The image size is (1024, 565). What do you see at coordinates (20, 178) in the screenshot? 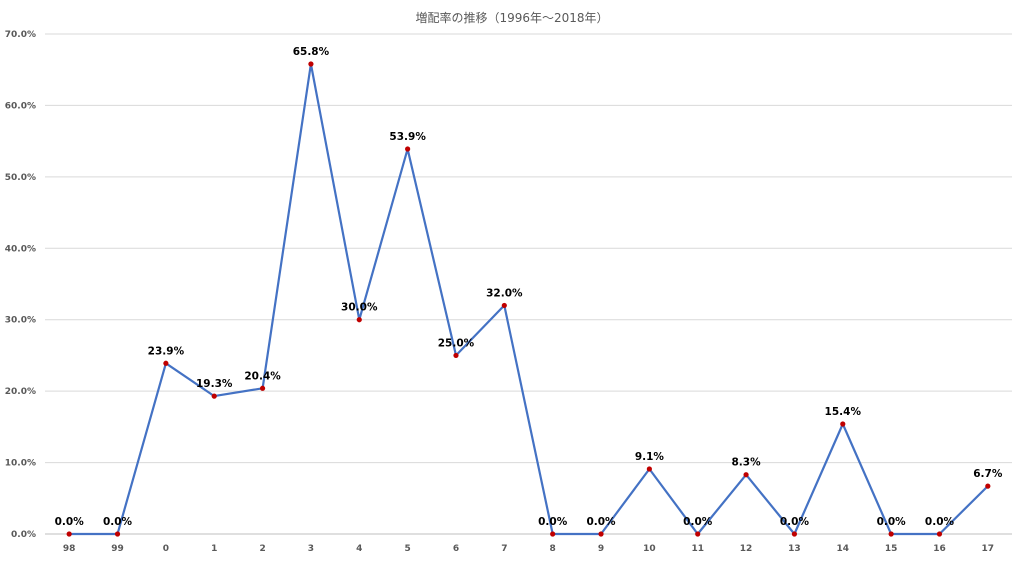
I see `y-tick-label: 50.0%` at bounding box center [20, 178].